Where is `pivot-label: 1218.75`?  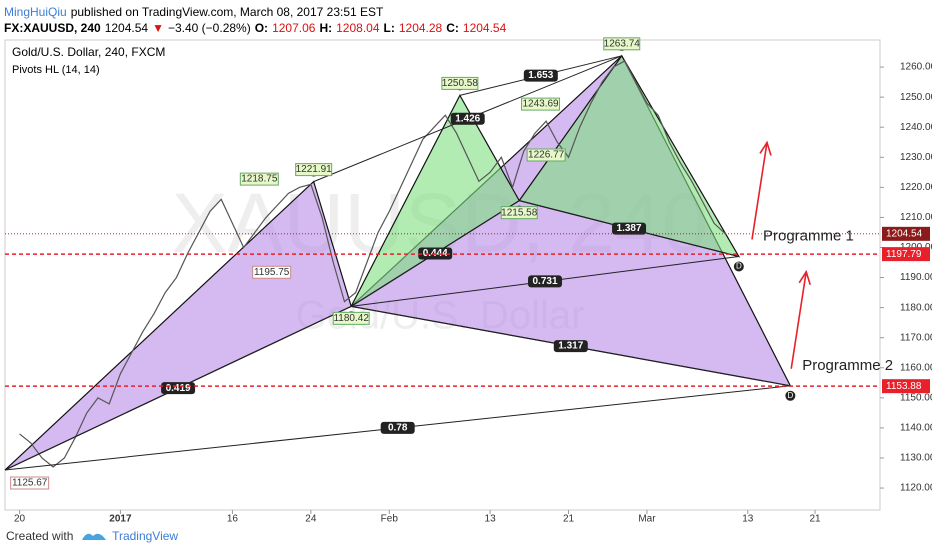 pivot-label: 1218.75 is located at coordinates (259, 179).